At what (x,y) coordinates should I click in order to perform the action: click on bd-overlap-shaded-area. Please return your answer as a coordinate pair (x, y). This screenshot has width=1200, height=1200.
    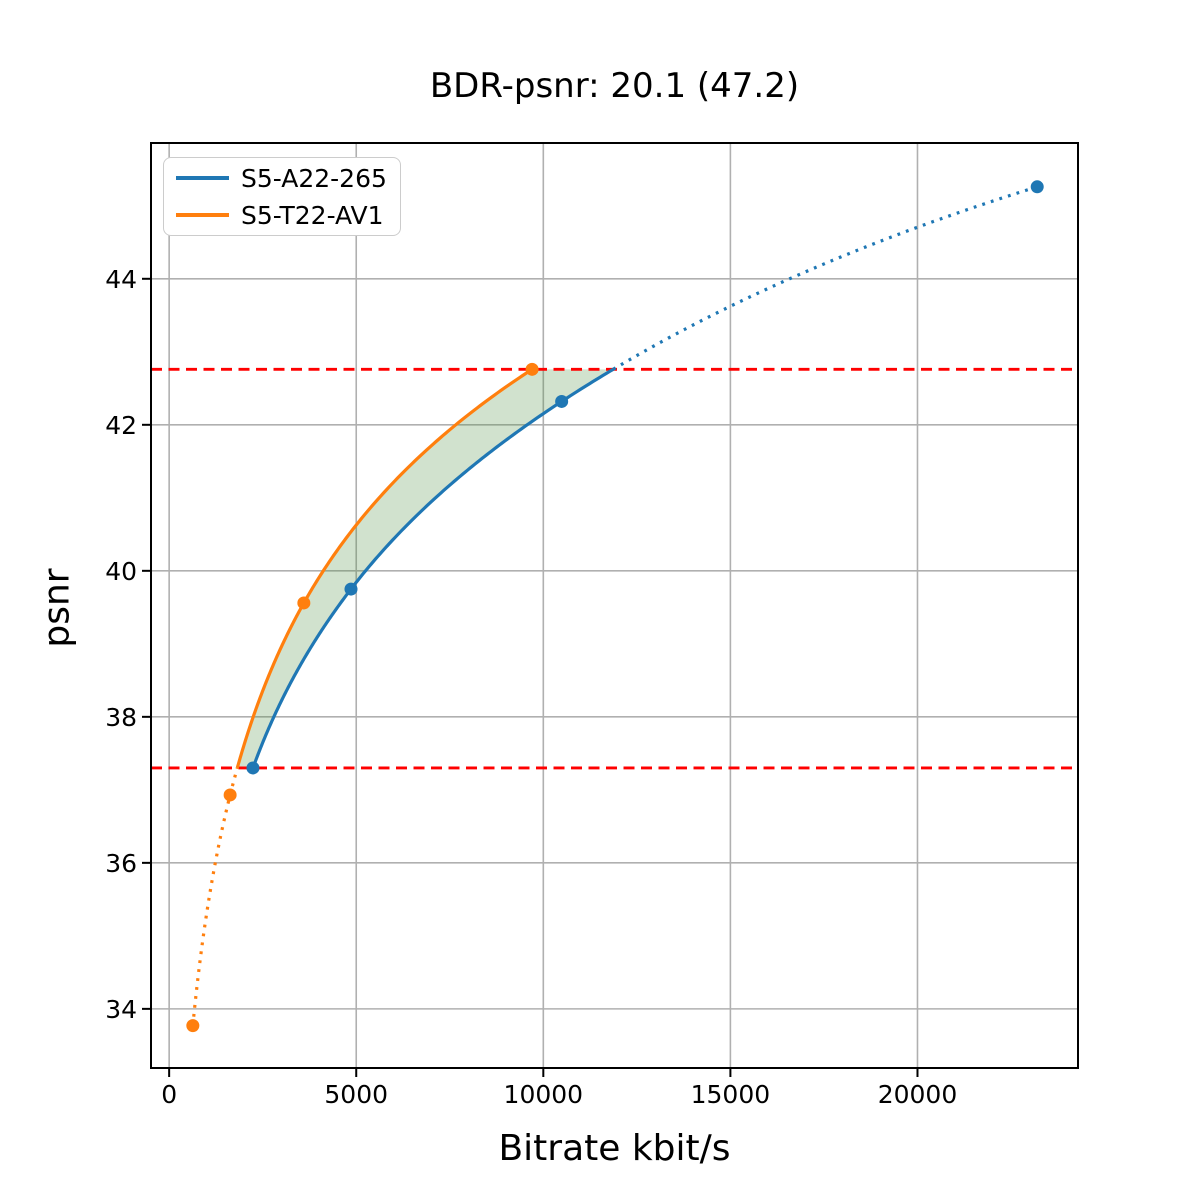
    Looking at the image, I should click on (425, 568).